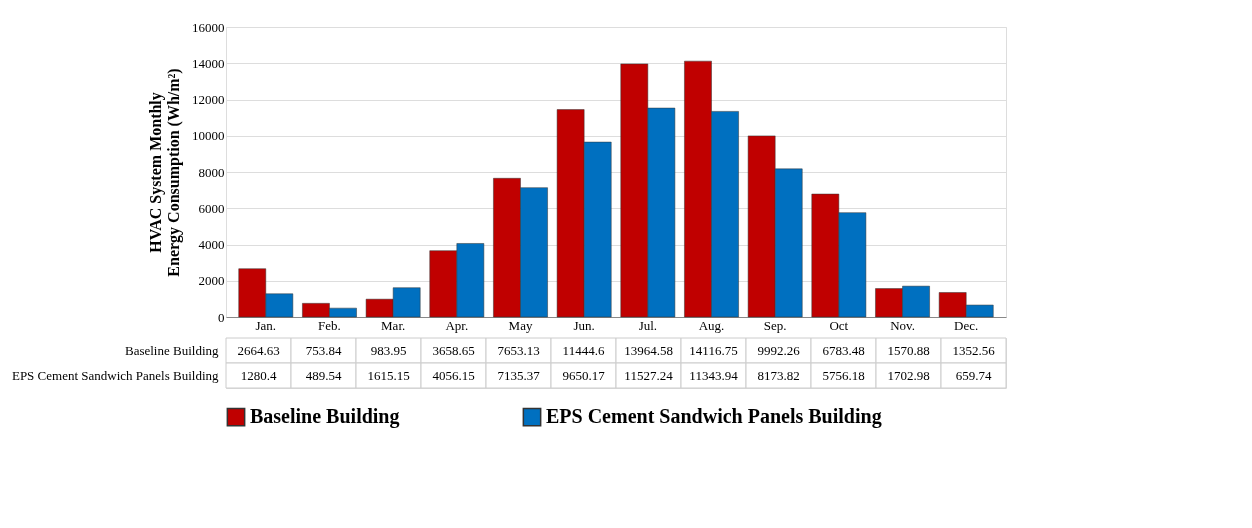  Describe the element at coordinates (388, 350) in the screenshot. I see `data-label: 983.95` at that location.